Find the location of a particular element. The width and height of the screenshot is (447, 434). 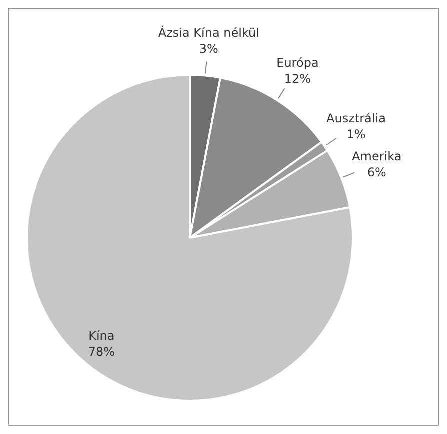

slice-label: Amerika is located at coordinates (377, 157).